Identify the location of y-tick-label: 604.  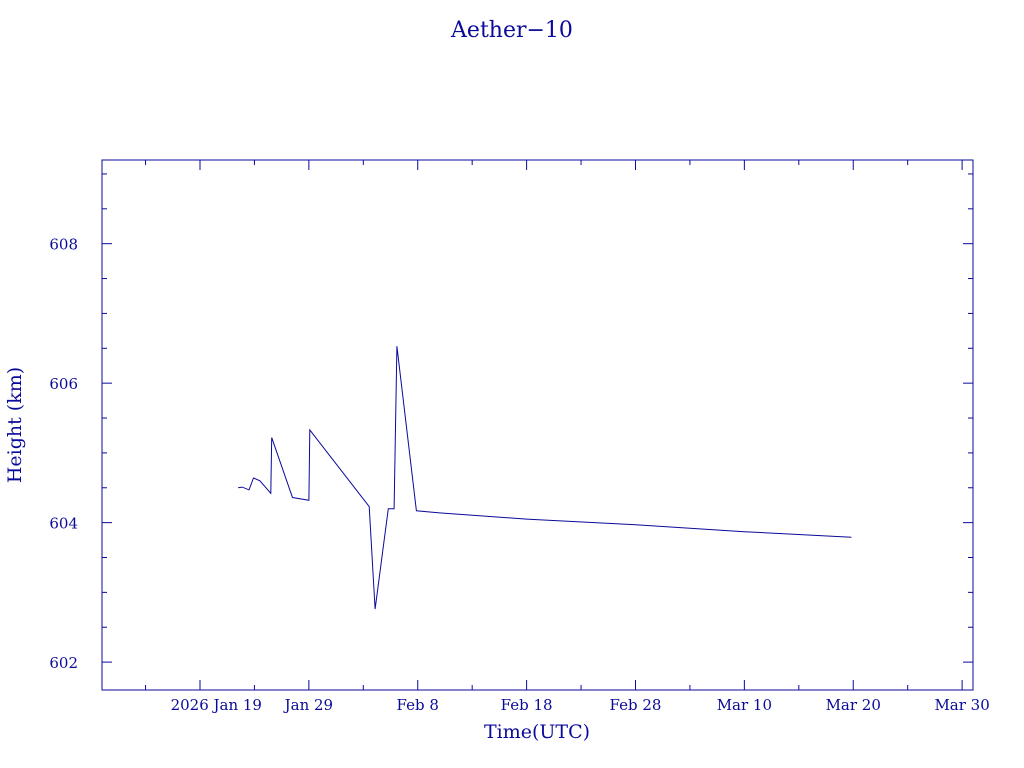
(63, 524).